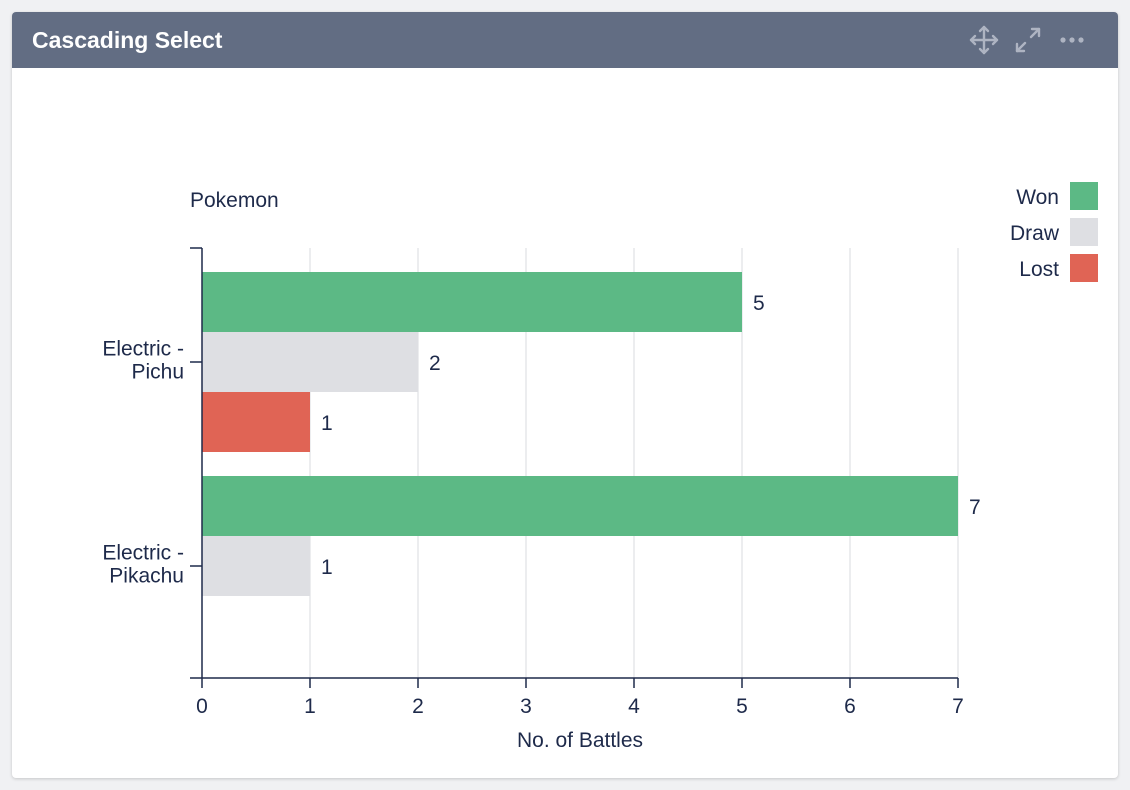 This screenshot has width=1130, height=790. What do you see at coordinates (1072, 40) in the screenshot?
I see `more-icon` at bounding box center [1072, 40].